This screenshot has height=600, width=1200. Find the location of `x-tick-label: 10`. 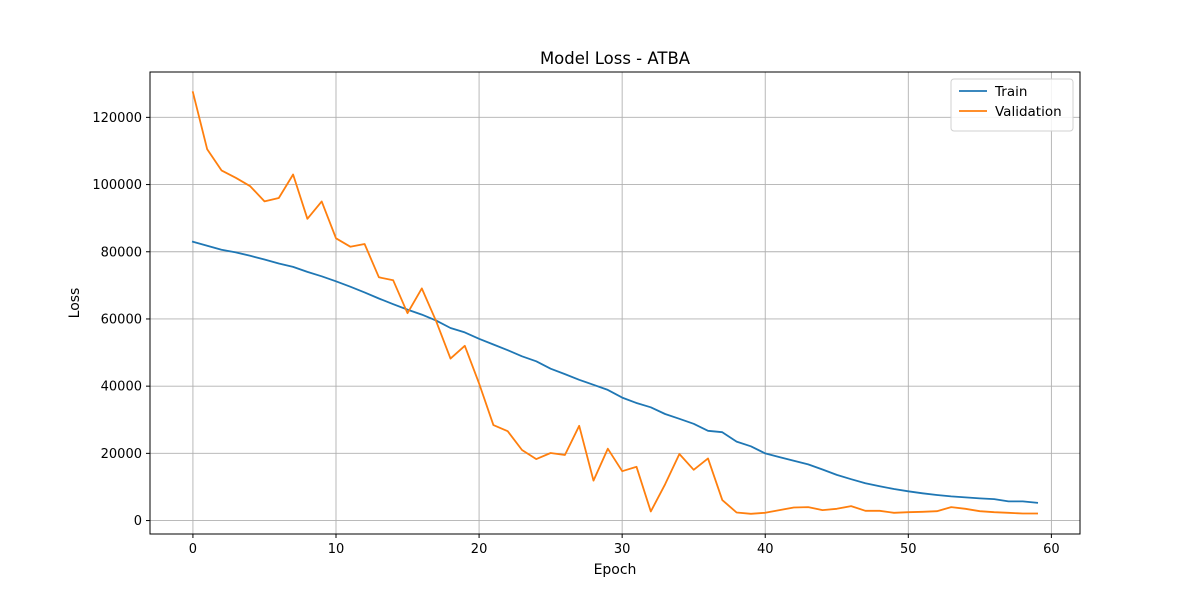

x-tick-label: 10 is located at coordinates (336, 549).